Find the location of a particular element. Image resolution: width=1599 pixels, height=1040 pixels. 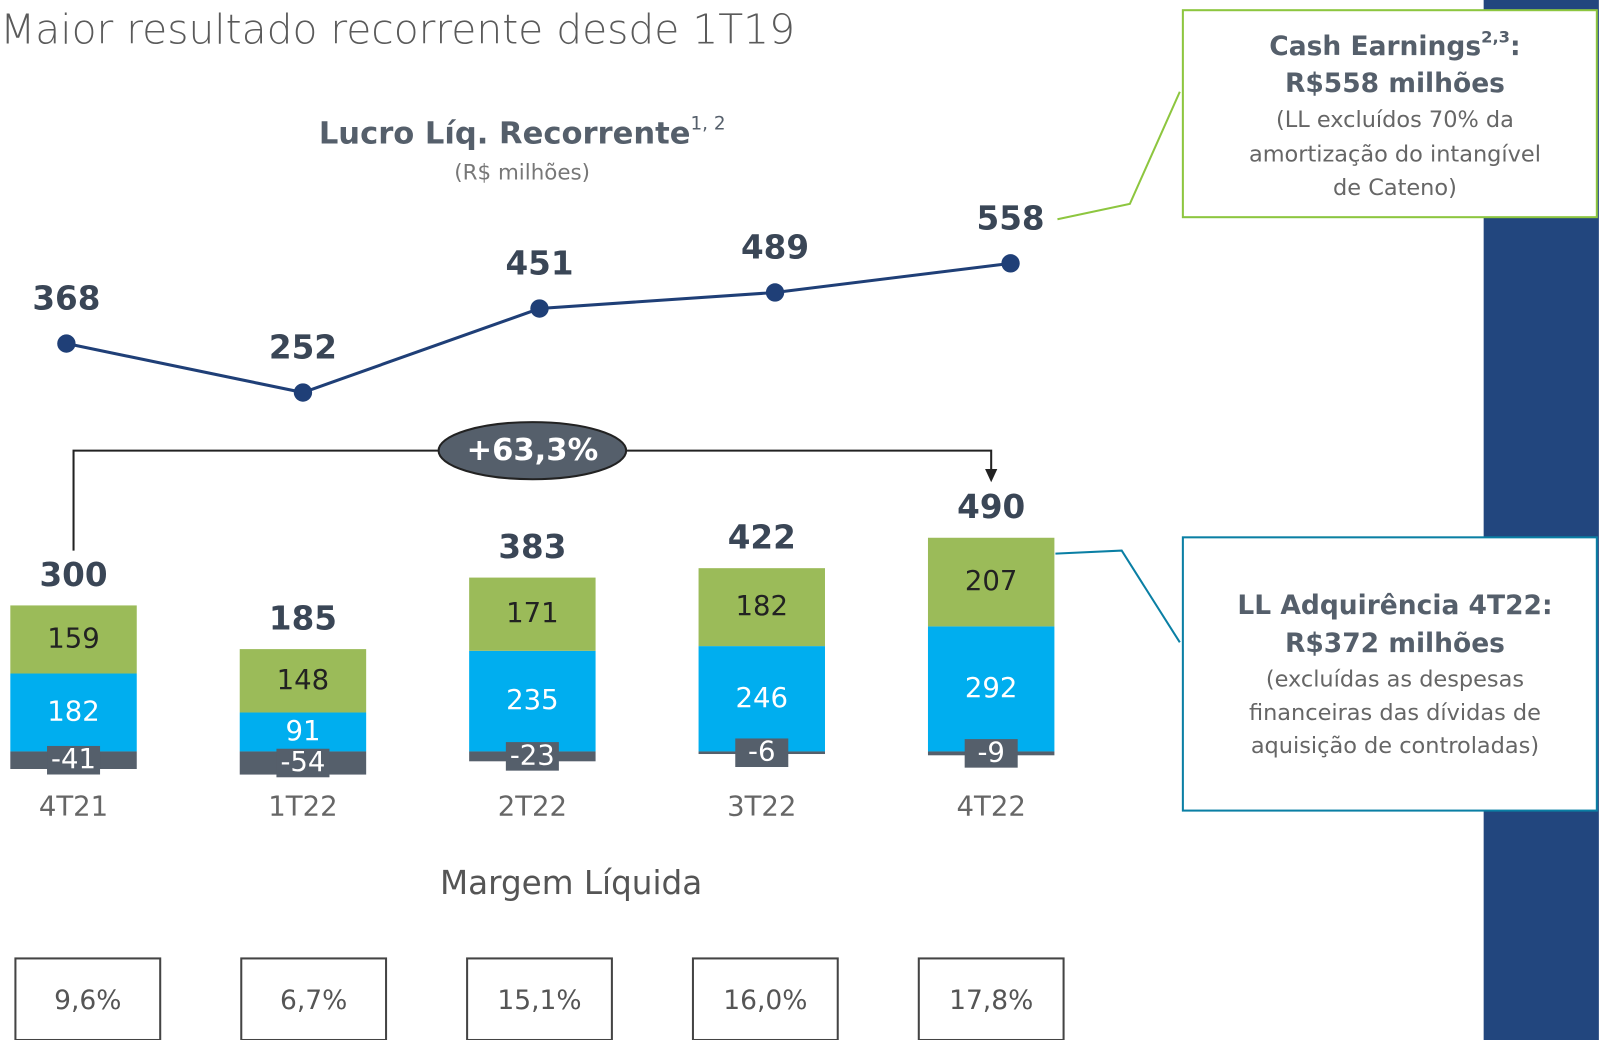

callout-line: amortização do intangível is located at coordinates (1395, 154).